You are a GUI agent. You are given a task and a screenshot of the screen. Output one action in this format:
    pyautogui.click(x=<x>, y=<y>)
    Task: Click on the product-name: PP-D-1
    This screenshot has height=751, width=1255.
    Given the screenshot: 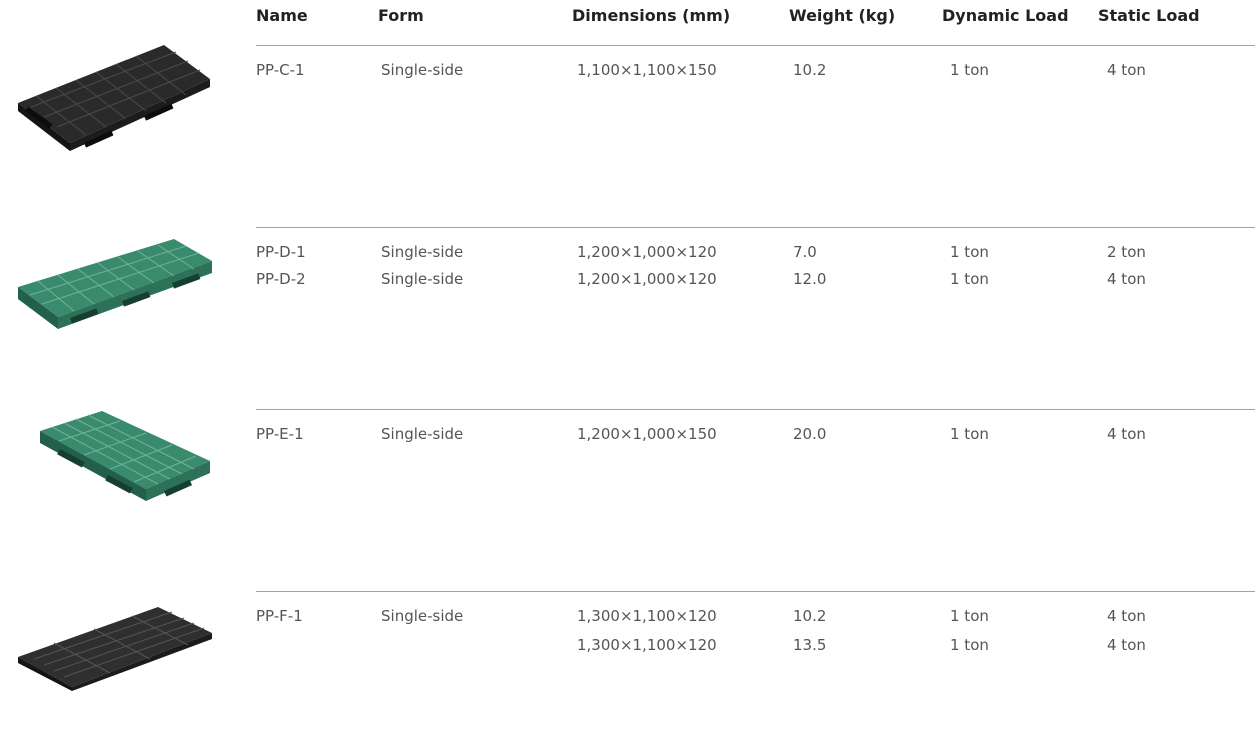 What is the action you would take?
    pyautogui.click(x=281, y=252)
    